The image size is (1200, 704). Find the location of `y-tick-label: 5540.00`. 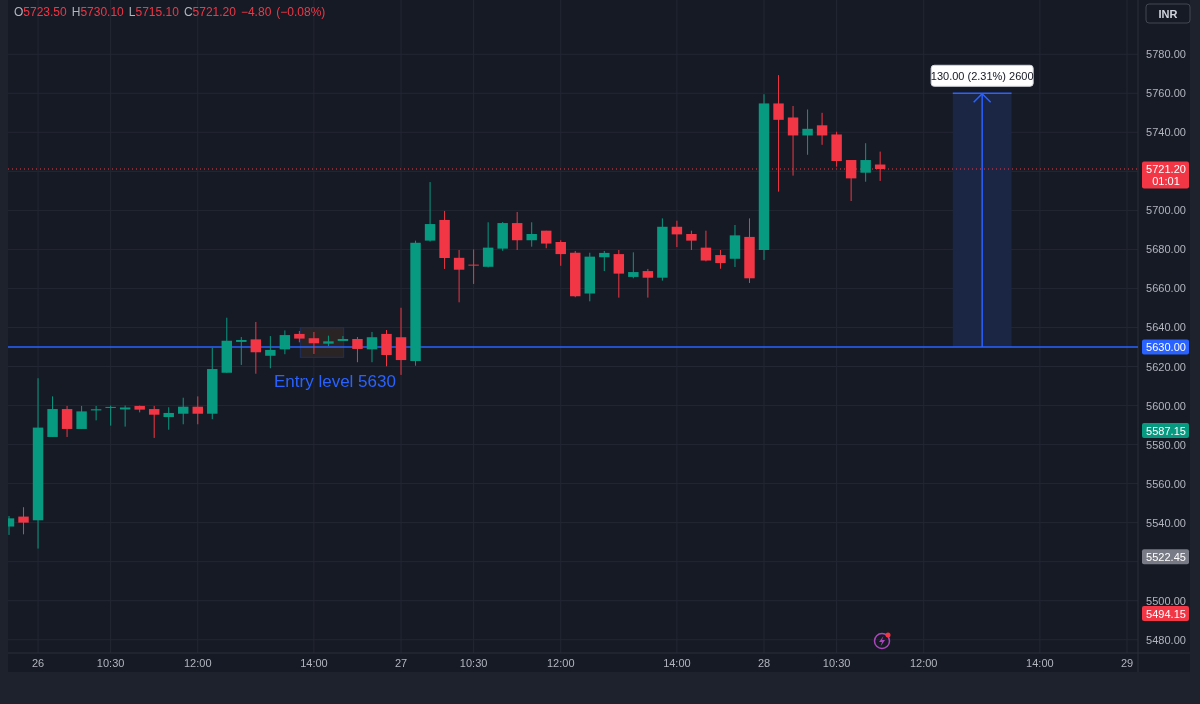

y-tick-label: 5540.00 is located at coordinates (1166, 522).